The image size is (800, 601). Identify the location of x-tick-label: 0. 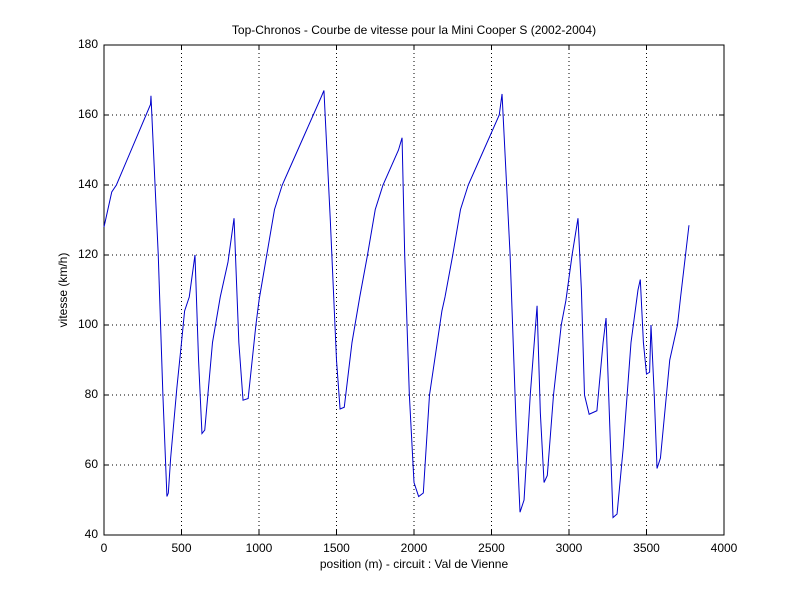
(104, 548).